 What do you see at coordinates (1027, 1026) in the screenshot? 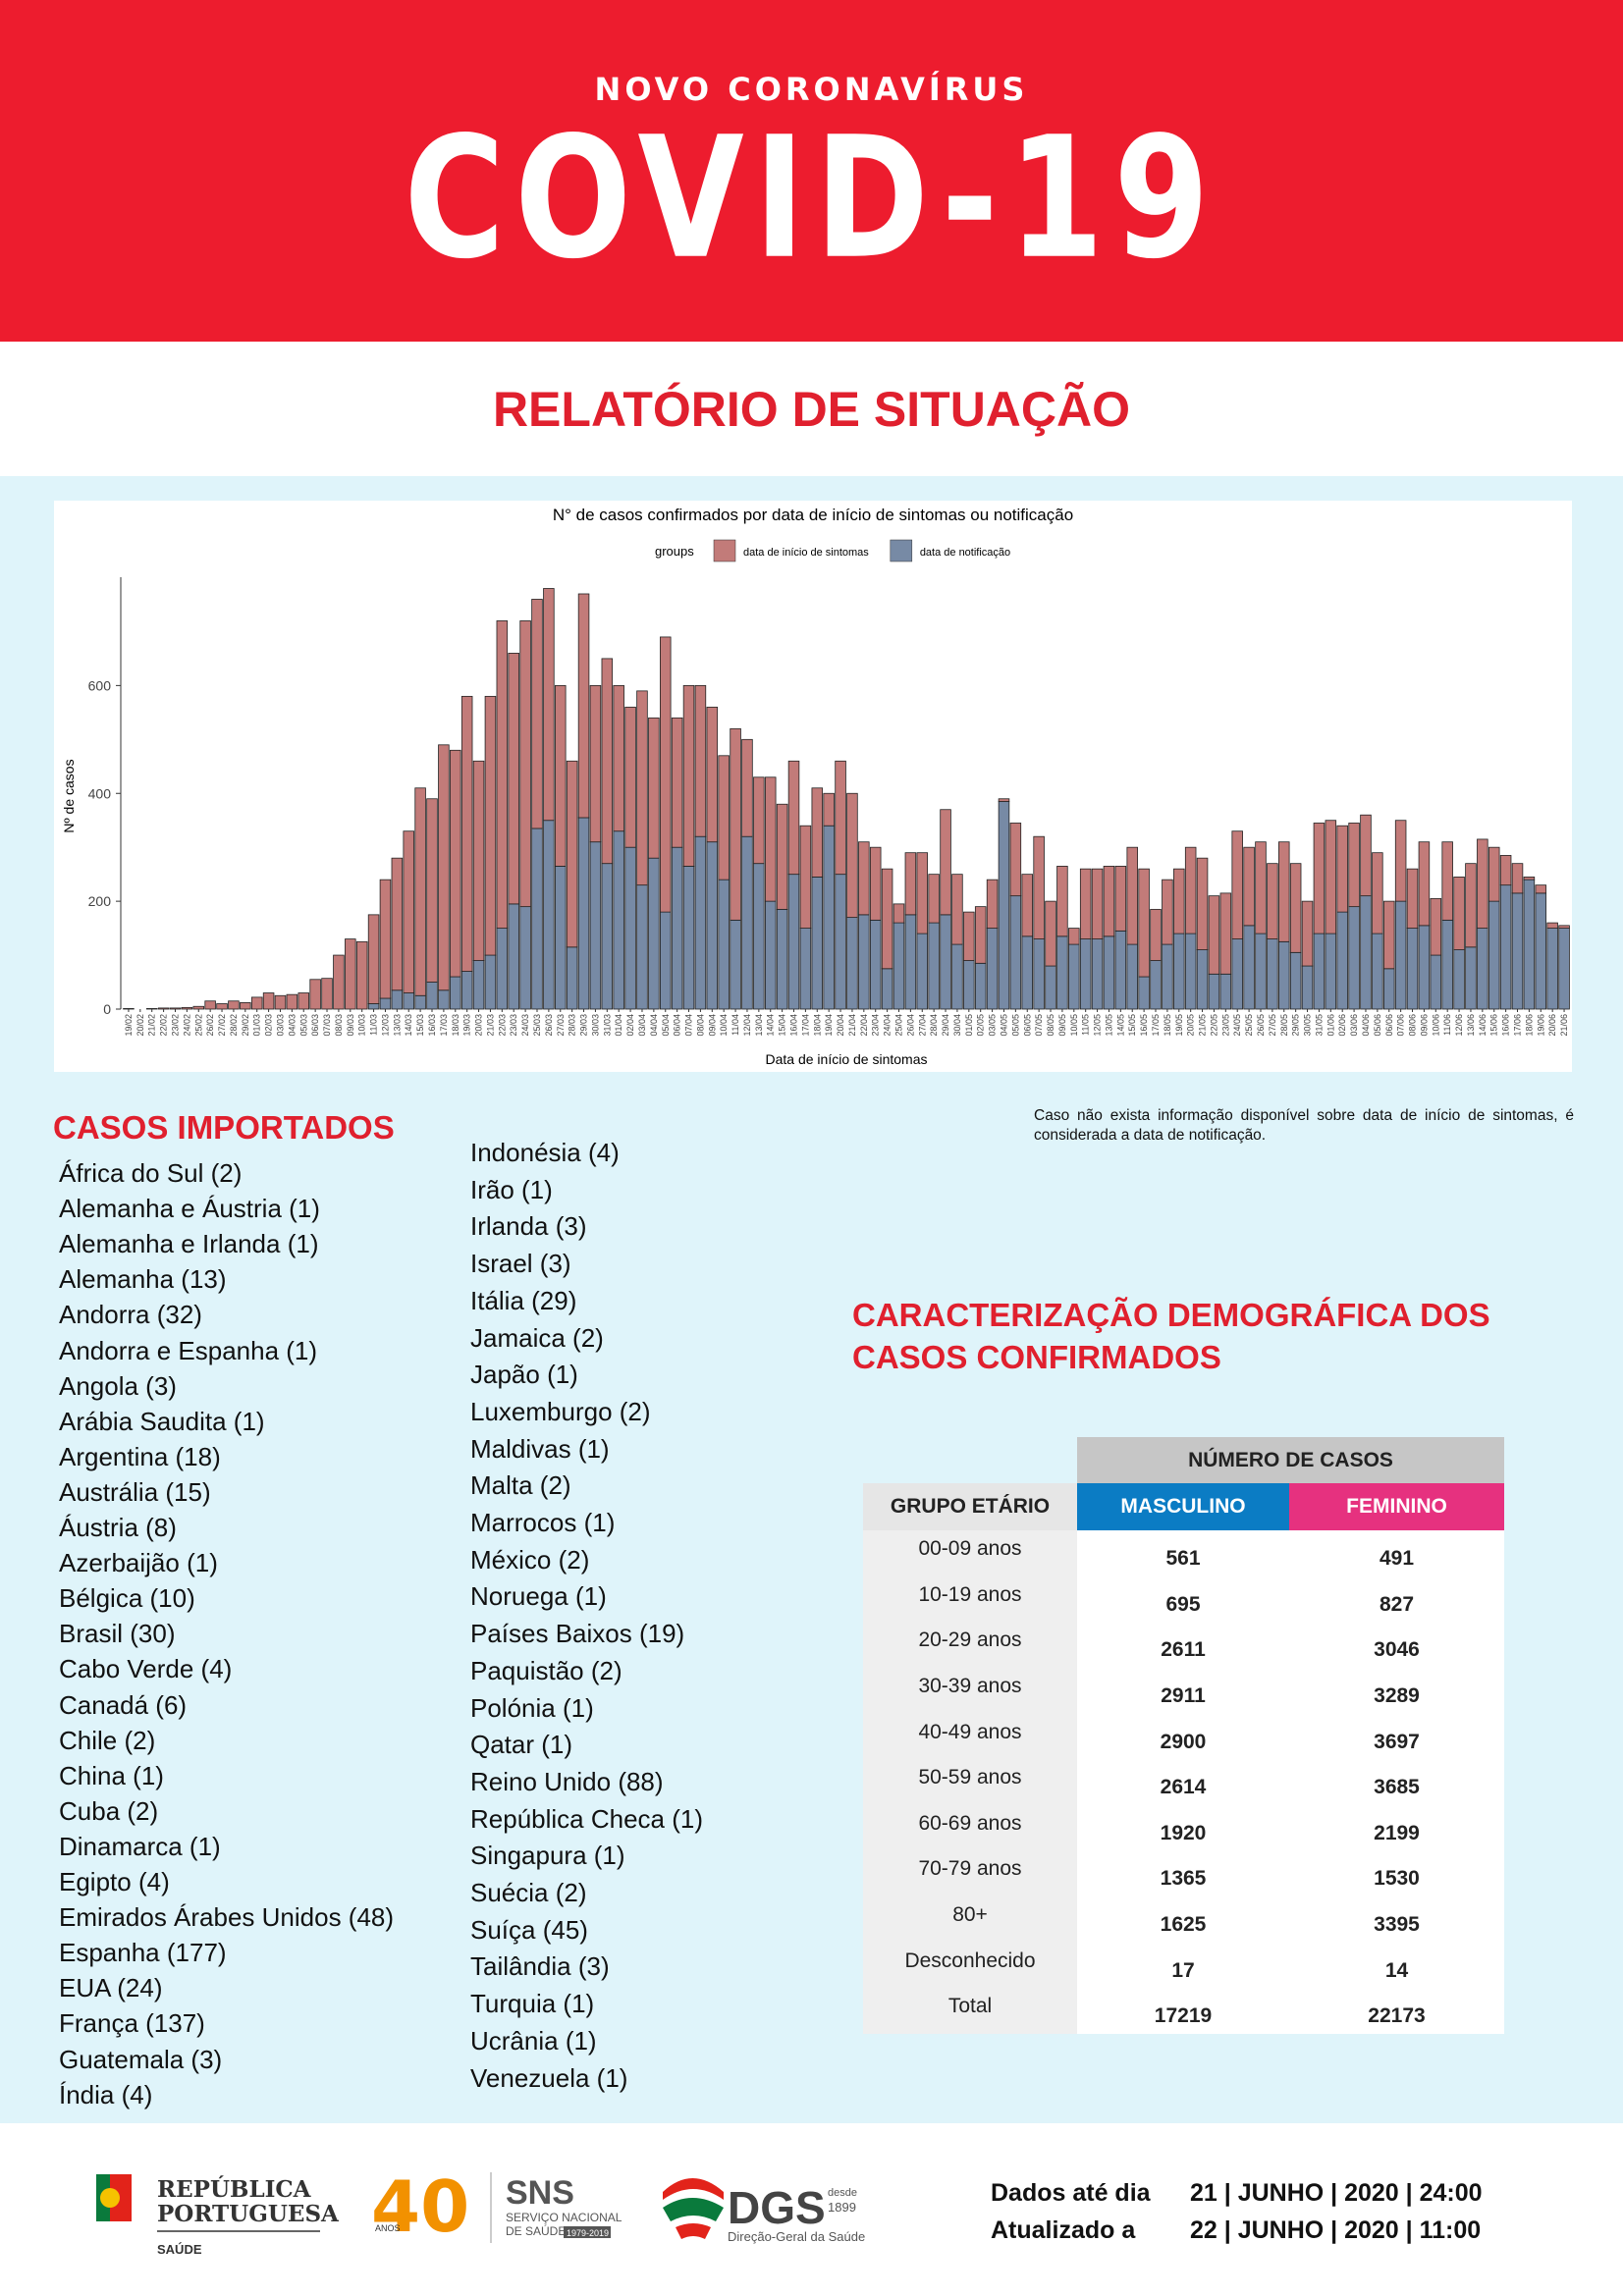
I see `x-tick-label: 06/05` at bounding box center [1027, 1026].